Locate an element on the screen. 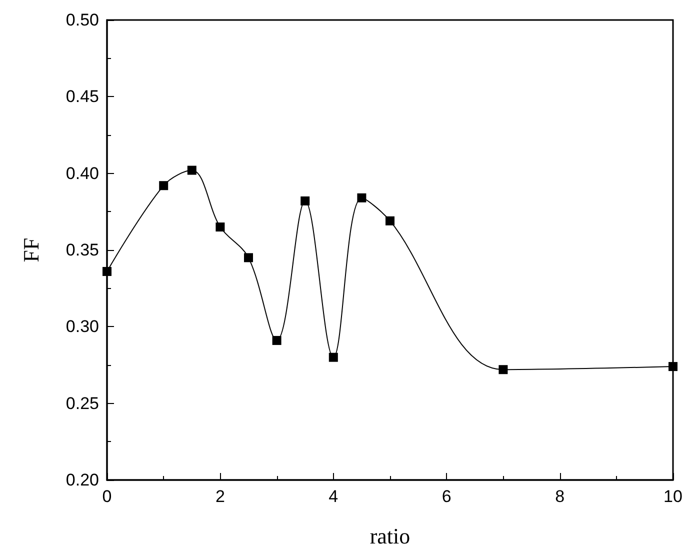  x-axis-title: ratio is located at coordinates (390, 536).